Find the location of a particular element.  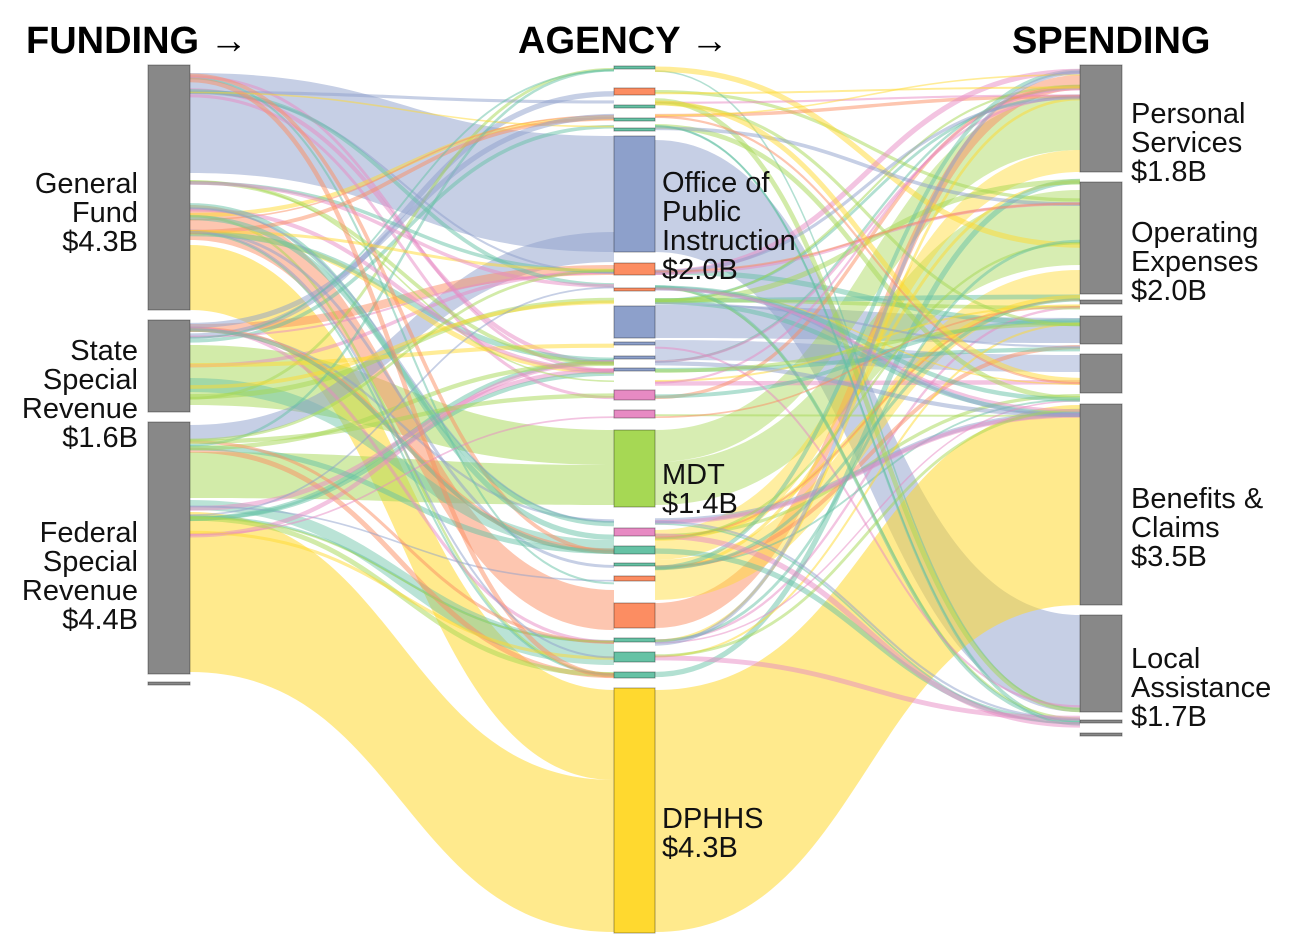

label-state-special-revenue-line: Revenue is located at coordinates (80, 409).